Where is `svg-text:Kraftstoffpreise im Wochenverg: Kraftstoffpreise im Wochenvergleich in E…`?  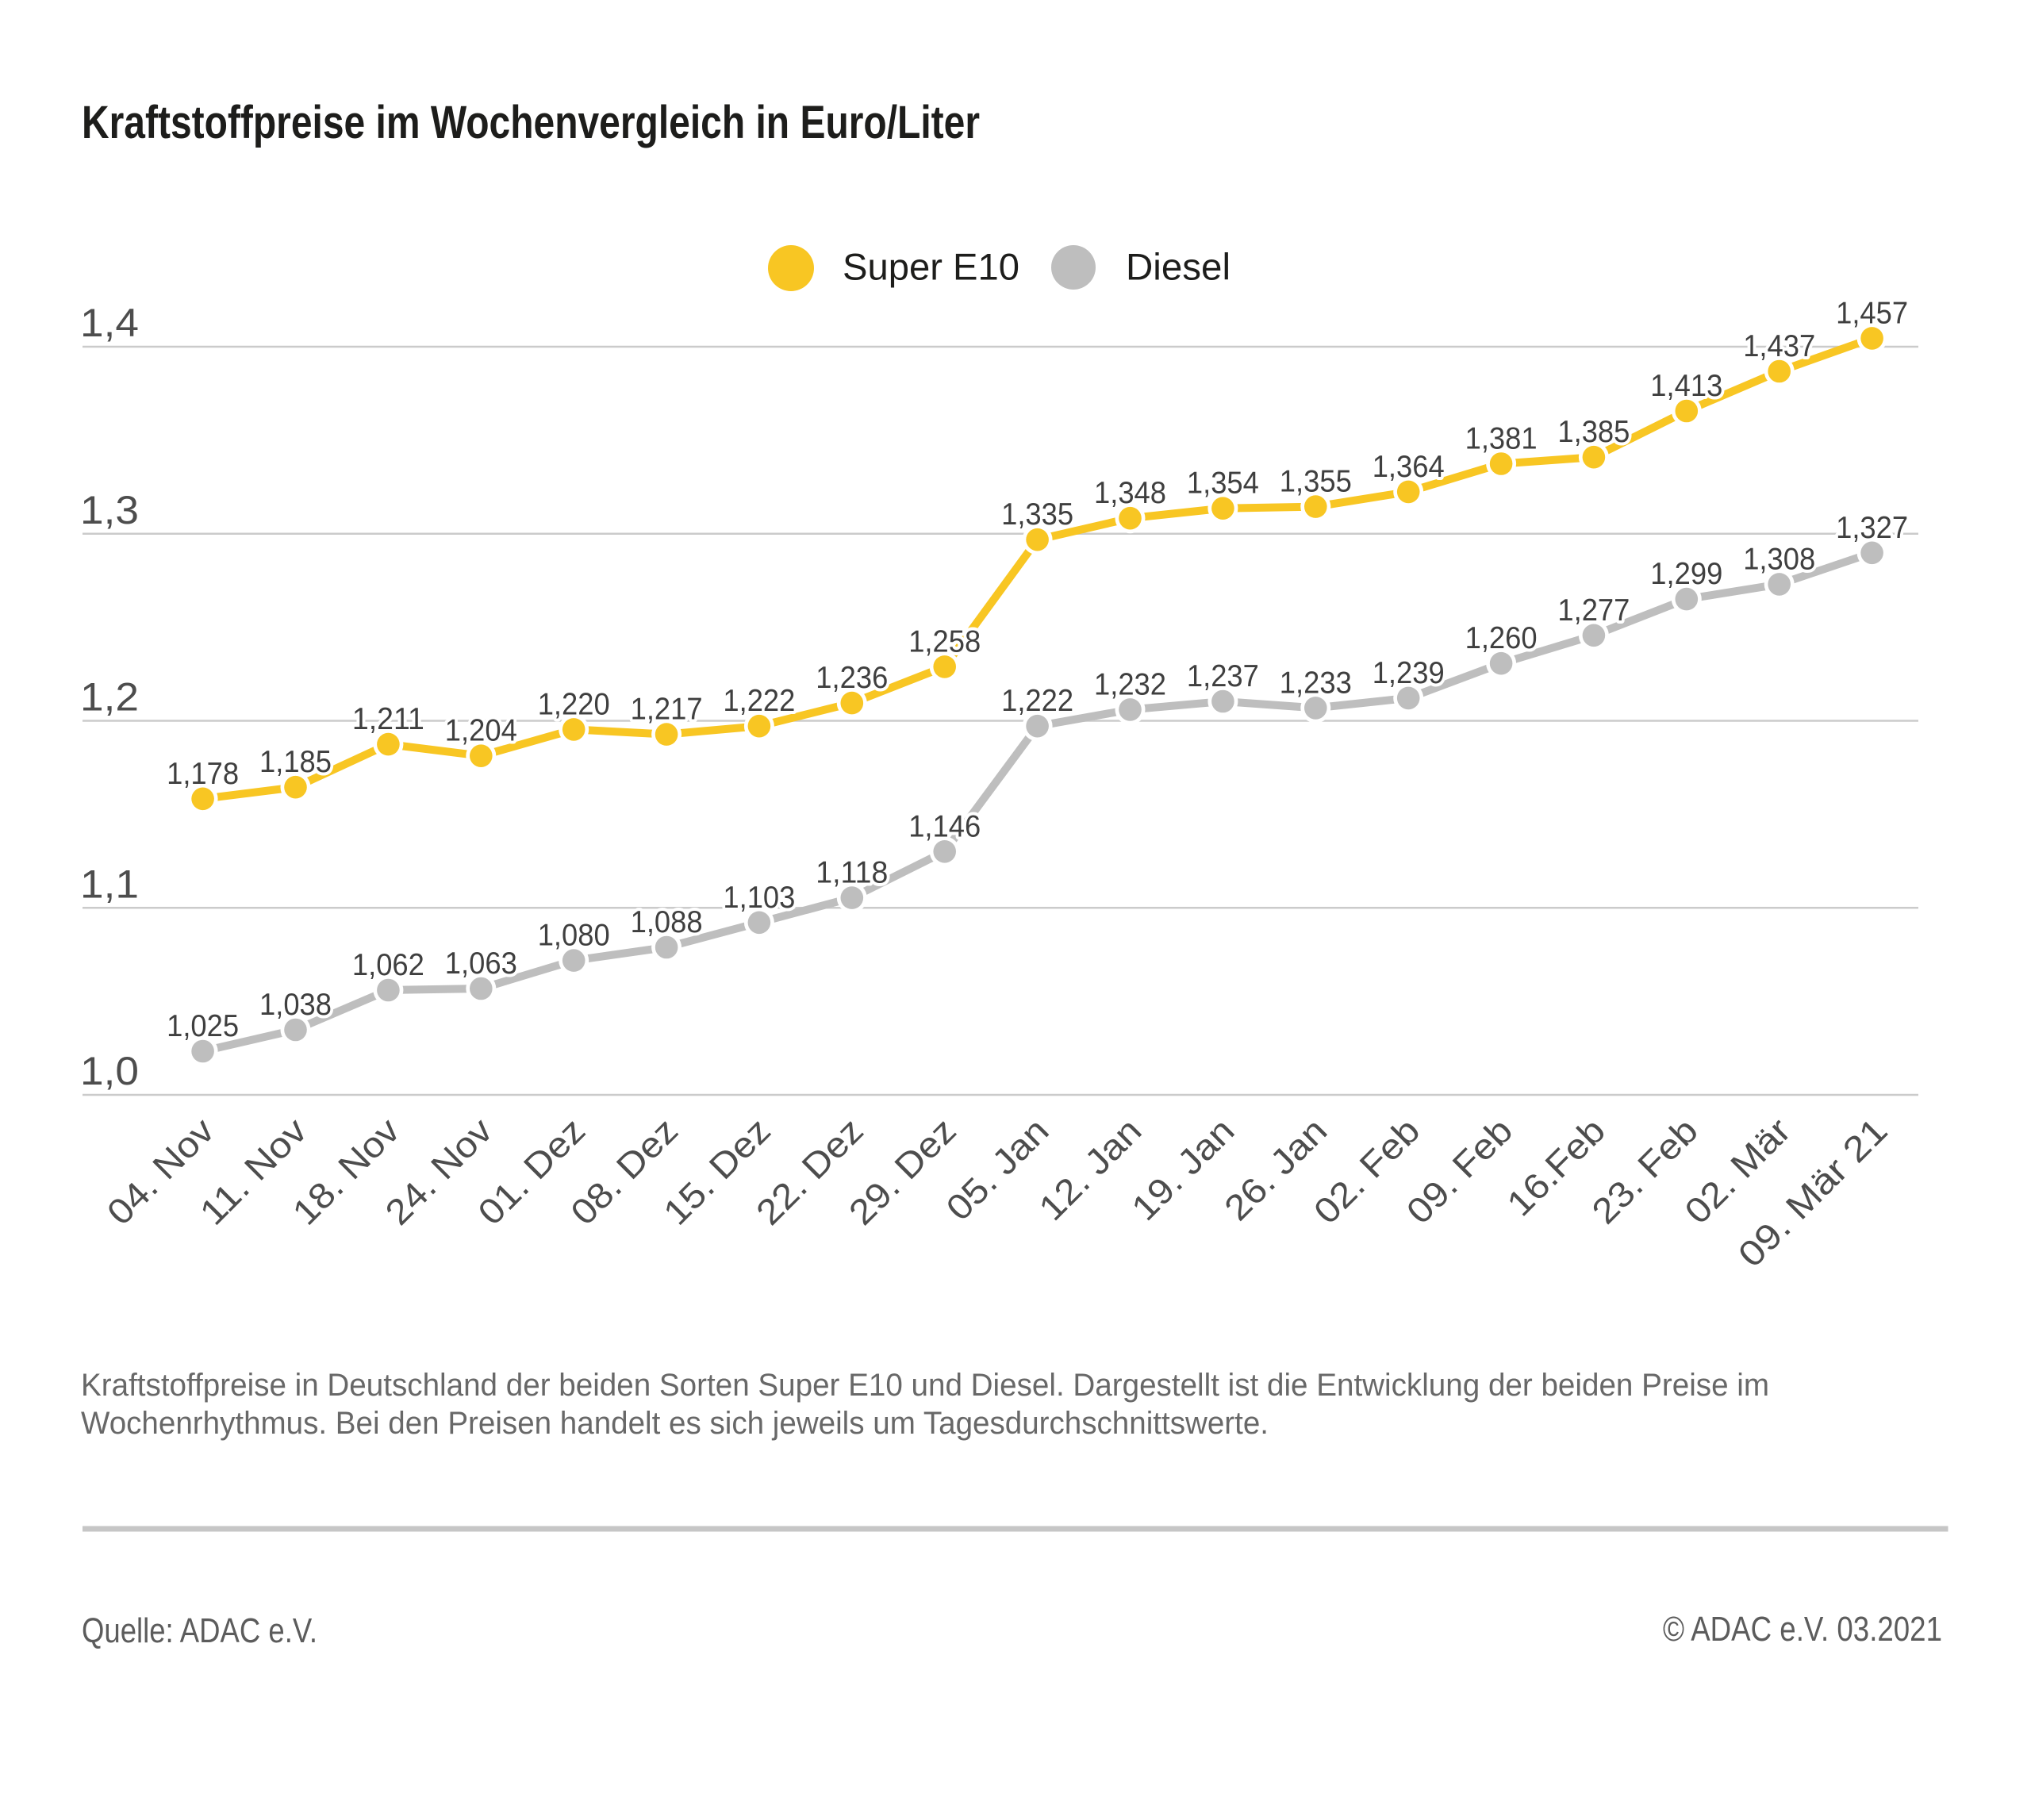 svg-text:Kraftstoffpreise im Wochenverg: Kraftstoffpreise im Wochenvergleich in E… is located at coordinates (531, 122).